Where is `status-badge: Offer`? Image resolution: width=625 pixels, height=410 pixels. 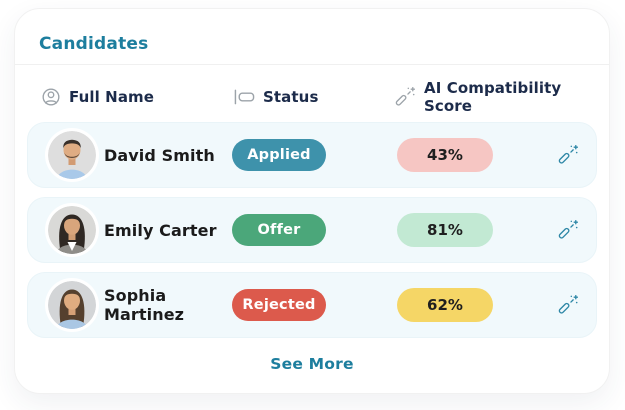 status-badge: Offer is located at coordinates (279, 230).